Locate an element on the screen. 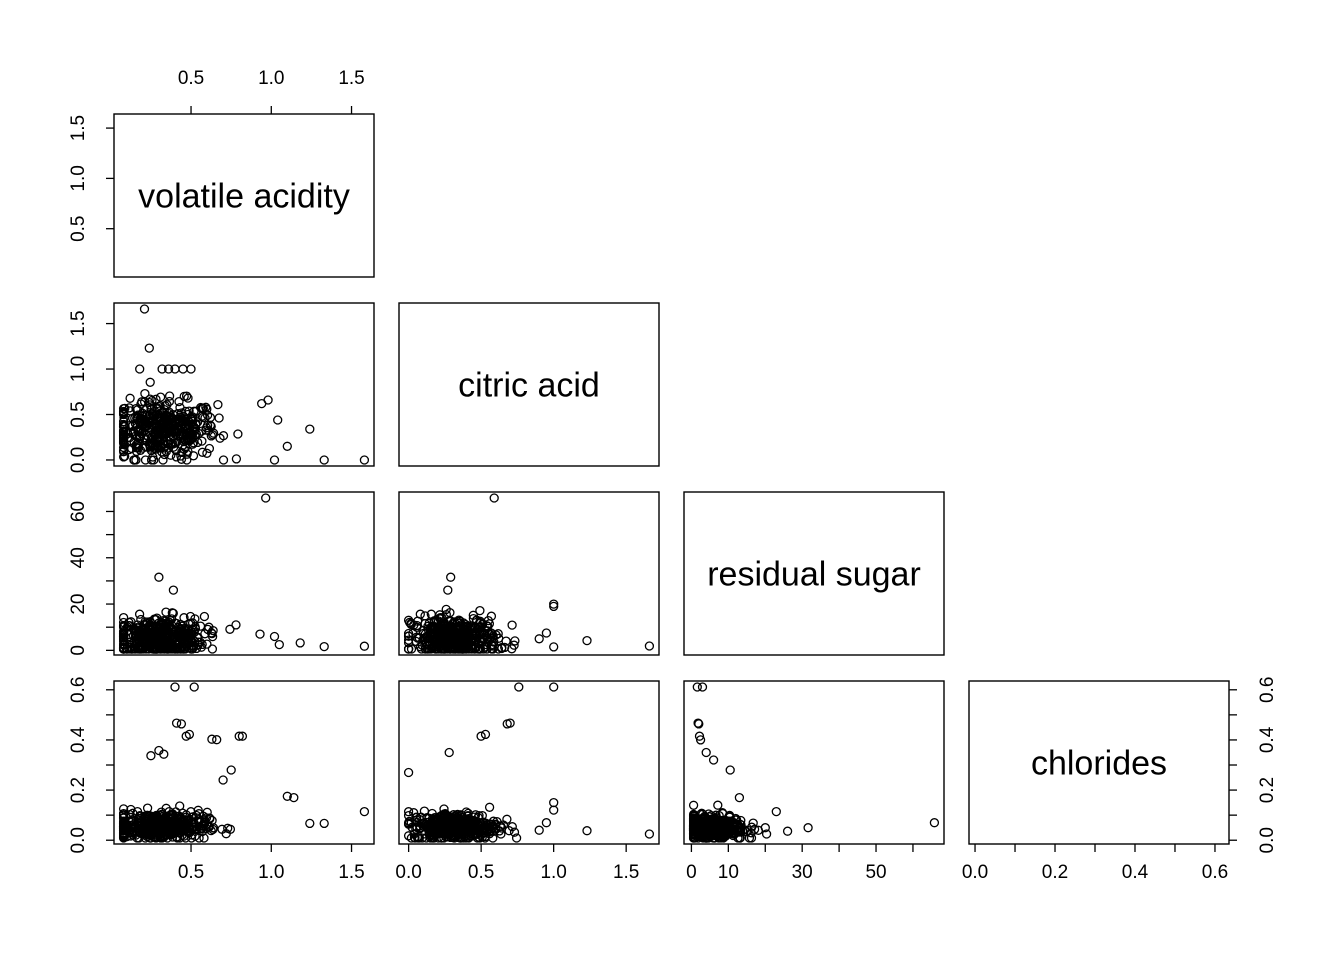 The width and height of the screenshot is (1344, 960). y-tick-label: 1.0 is located at coordinates (78, 178).